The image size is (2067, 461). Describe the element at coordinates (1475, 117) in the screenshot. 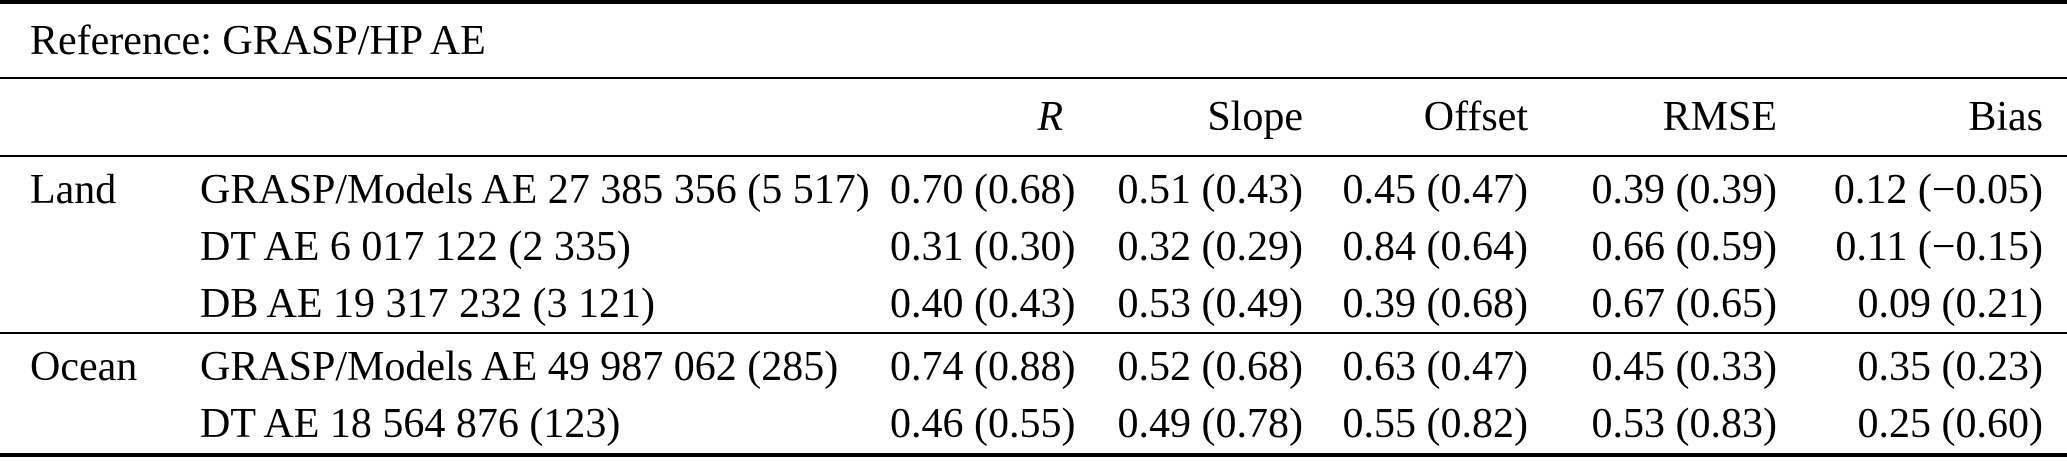

I see `column-header-offset: Offset` at that location.